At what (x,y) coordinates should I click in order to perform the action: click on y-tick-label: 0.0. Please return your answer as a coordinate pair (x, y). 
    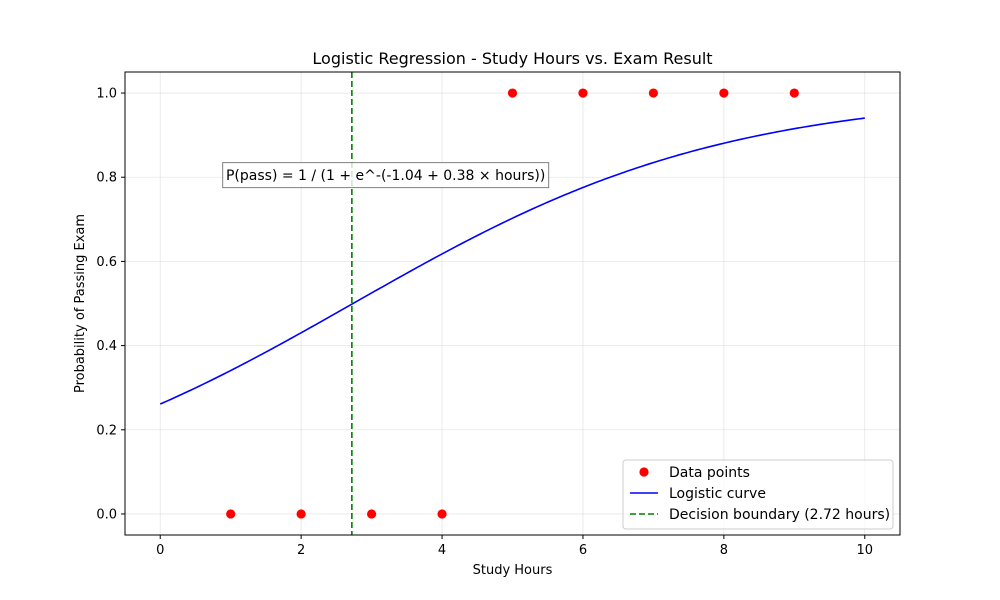
    Looking at the image, I should click on (106, 514).